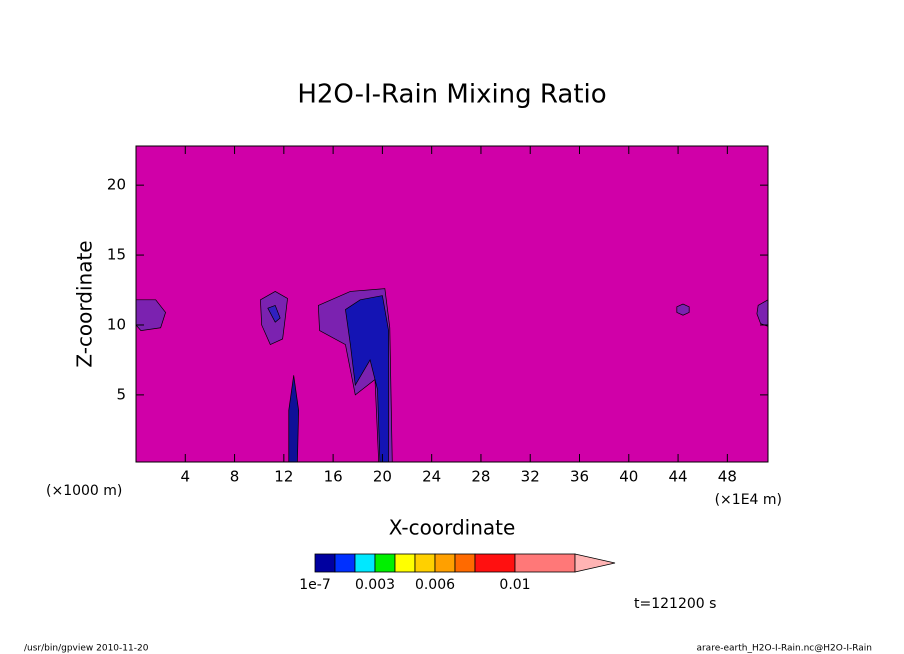 The image size is (904, 654). What do you see at coordinates (451, 95) in the screenshot?
I see `chart-title: H2O-I-Rain Mixing Ratio` at bounding box center [451, 95].